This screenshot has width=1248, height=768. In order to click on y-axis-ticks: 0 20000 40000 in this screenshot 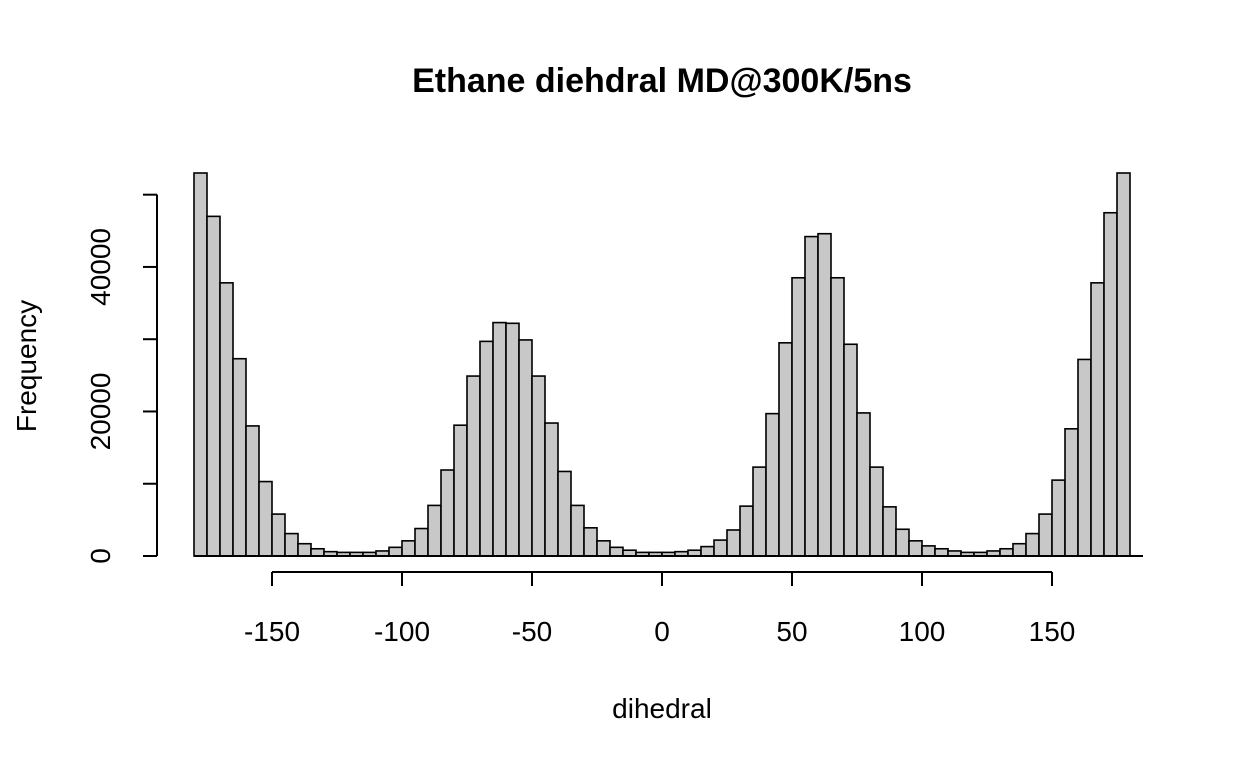, I will do `click(121, 378)`.